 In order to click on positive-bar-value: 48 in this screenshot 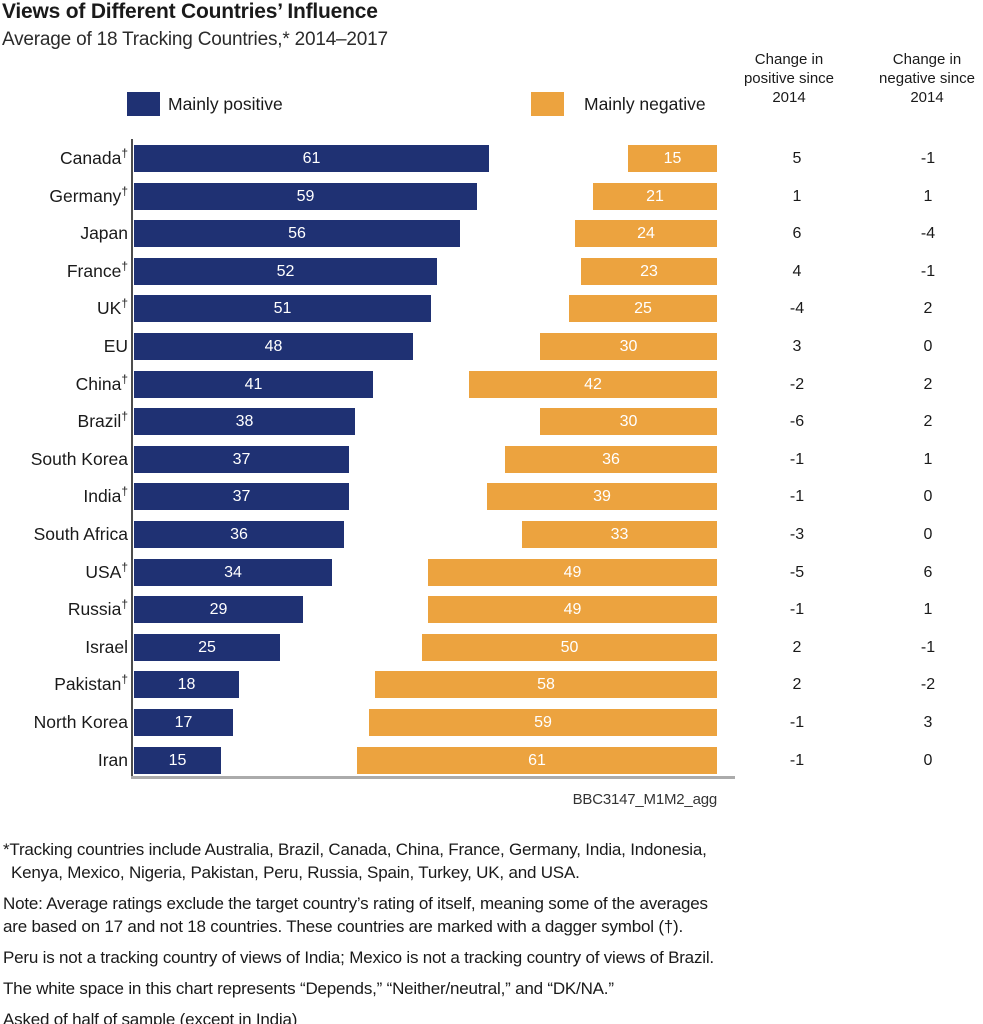, I will do `click(273, 346)`.